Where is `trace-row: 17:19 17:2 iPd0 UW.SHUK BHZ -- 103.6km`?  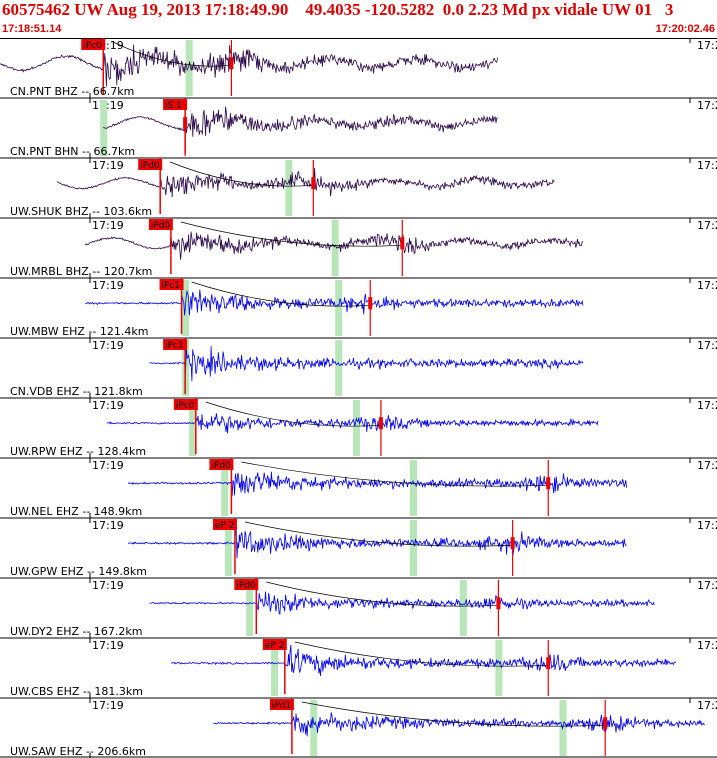
trace-row: 17:19 17:2 iPd0 UW.SHUK BHZ -- 103.6km is located at coordinates (358, 187).